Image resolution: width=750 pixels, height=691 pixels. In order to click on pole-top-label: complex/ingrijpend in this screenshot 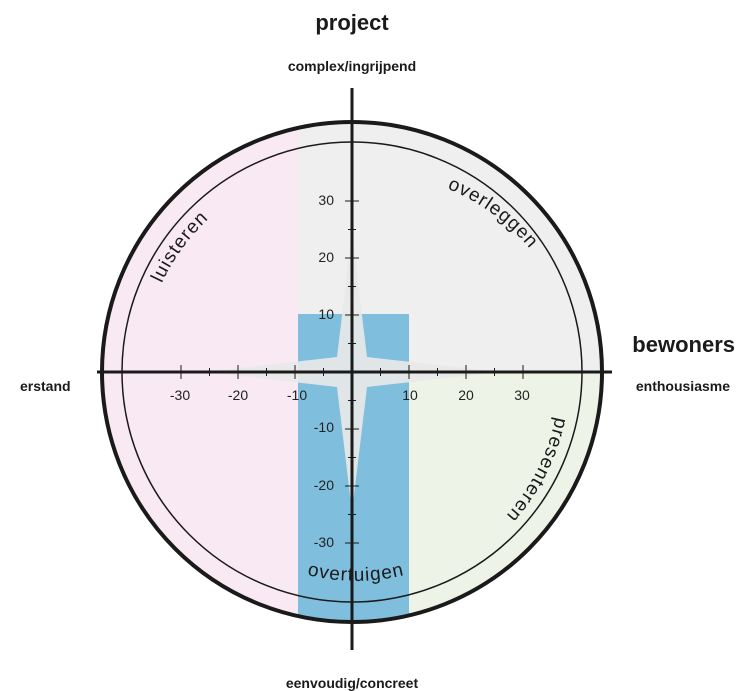, I will do `click(352, 66)`.